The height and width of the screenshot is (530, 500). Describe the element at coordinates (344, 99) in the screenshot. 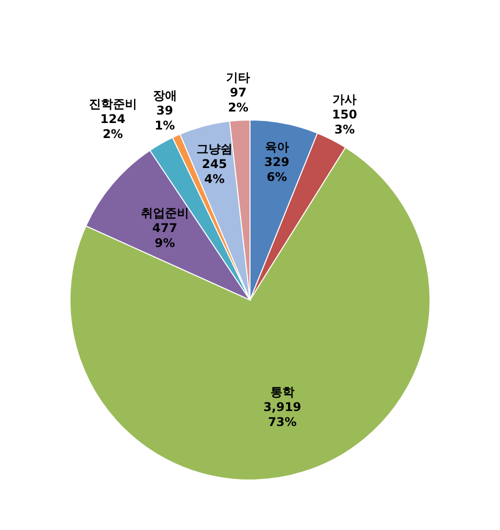

I see `slice-label: 가사` at that location.